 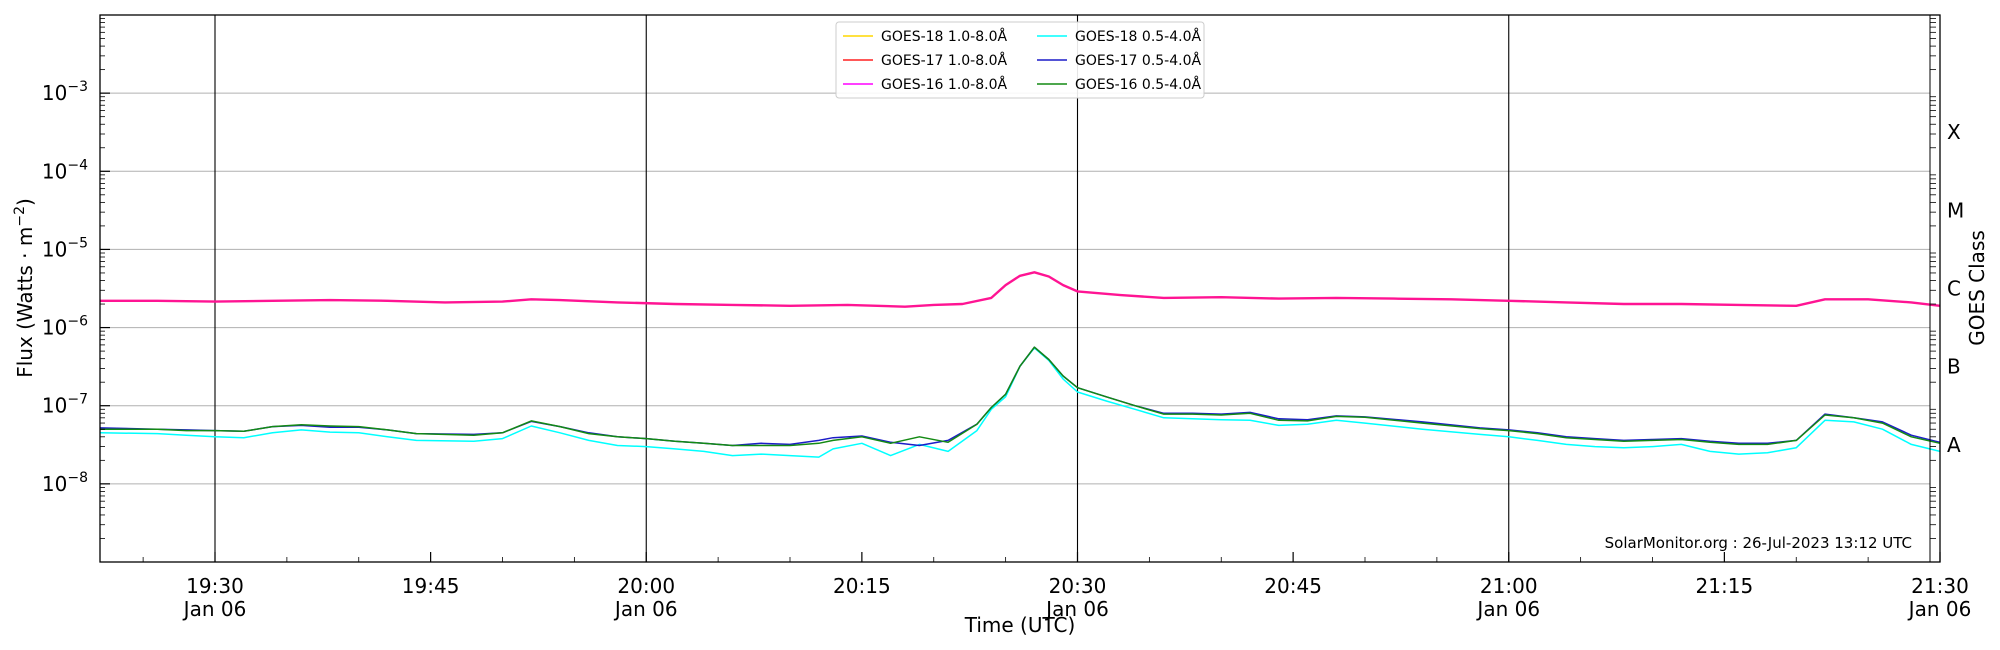 What do you see at coordinates (65, 92) in the screenshot?
I see `y-tick-label: 10⁻³` at bounding box center [65, 92].